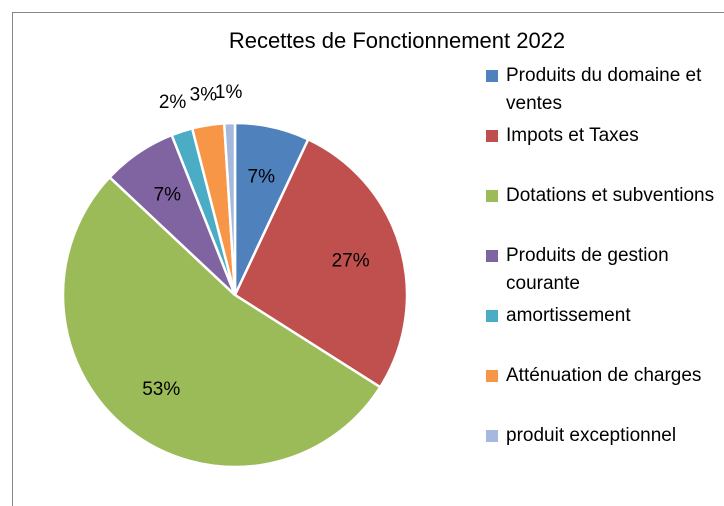 This screenshot has height=506, width=724. I want to click on legend-item: Produits du domaine et ventes, so click(604, 92).